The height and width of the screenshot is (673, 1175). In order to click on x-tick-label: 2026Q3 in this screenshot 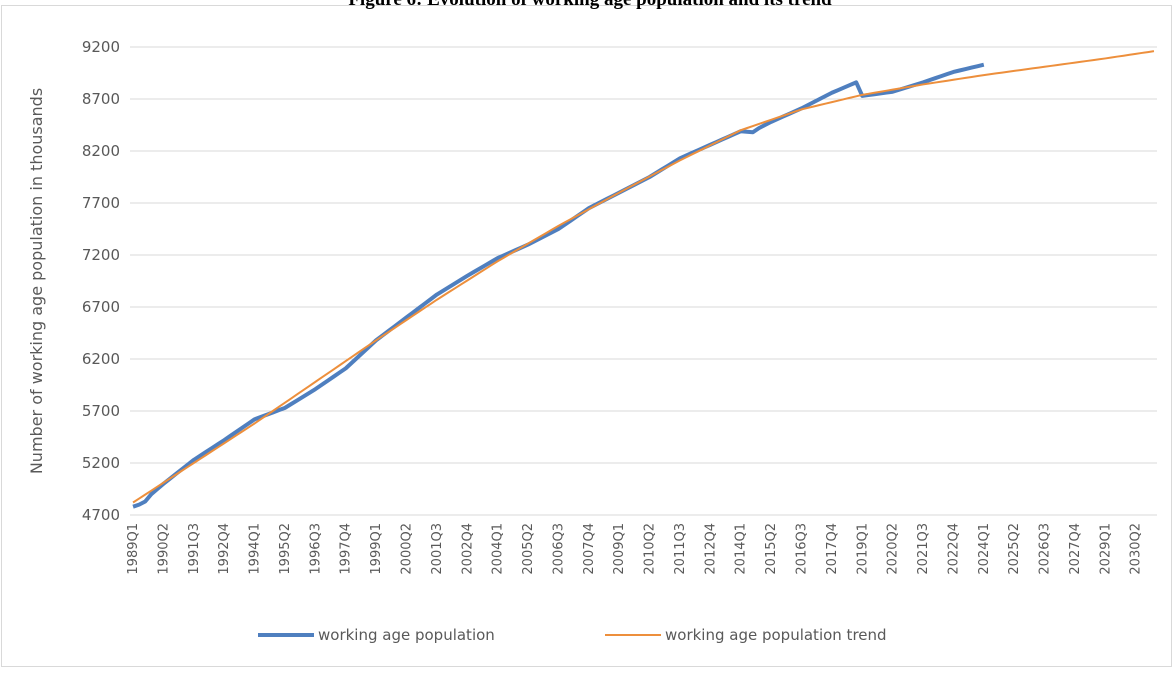, I will do `click(1045, 549)`.